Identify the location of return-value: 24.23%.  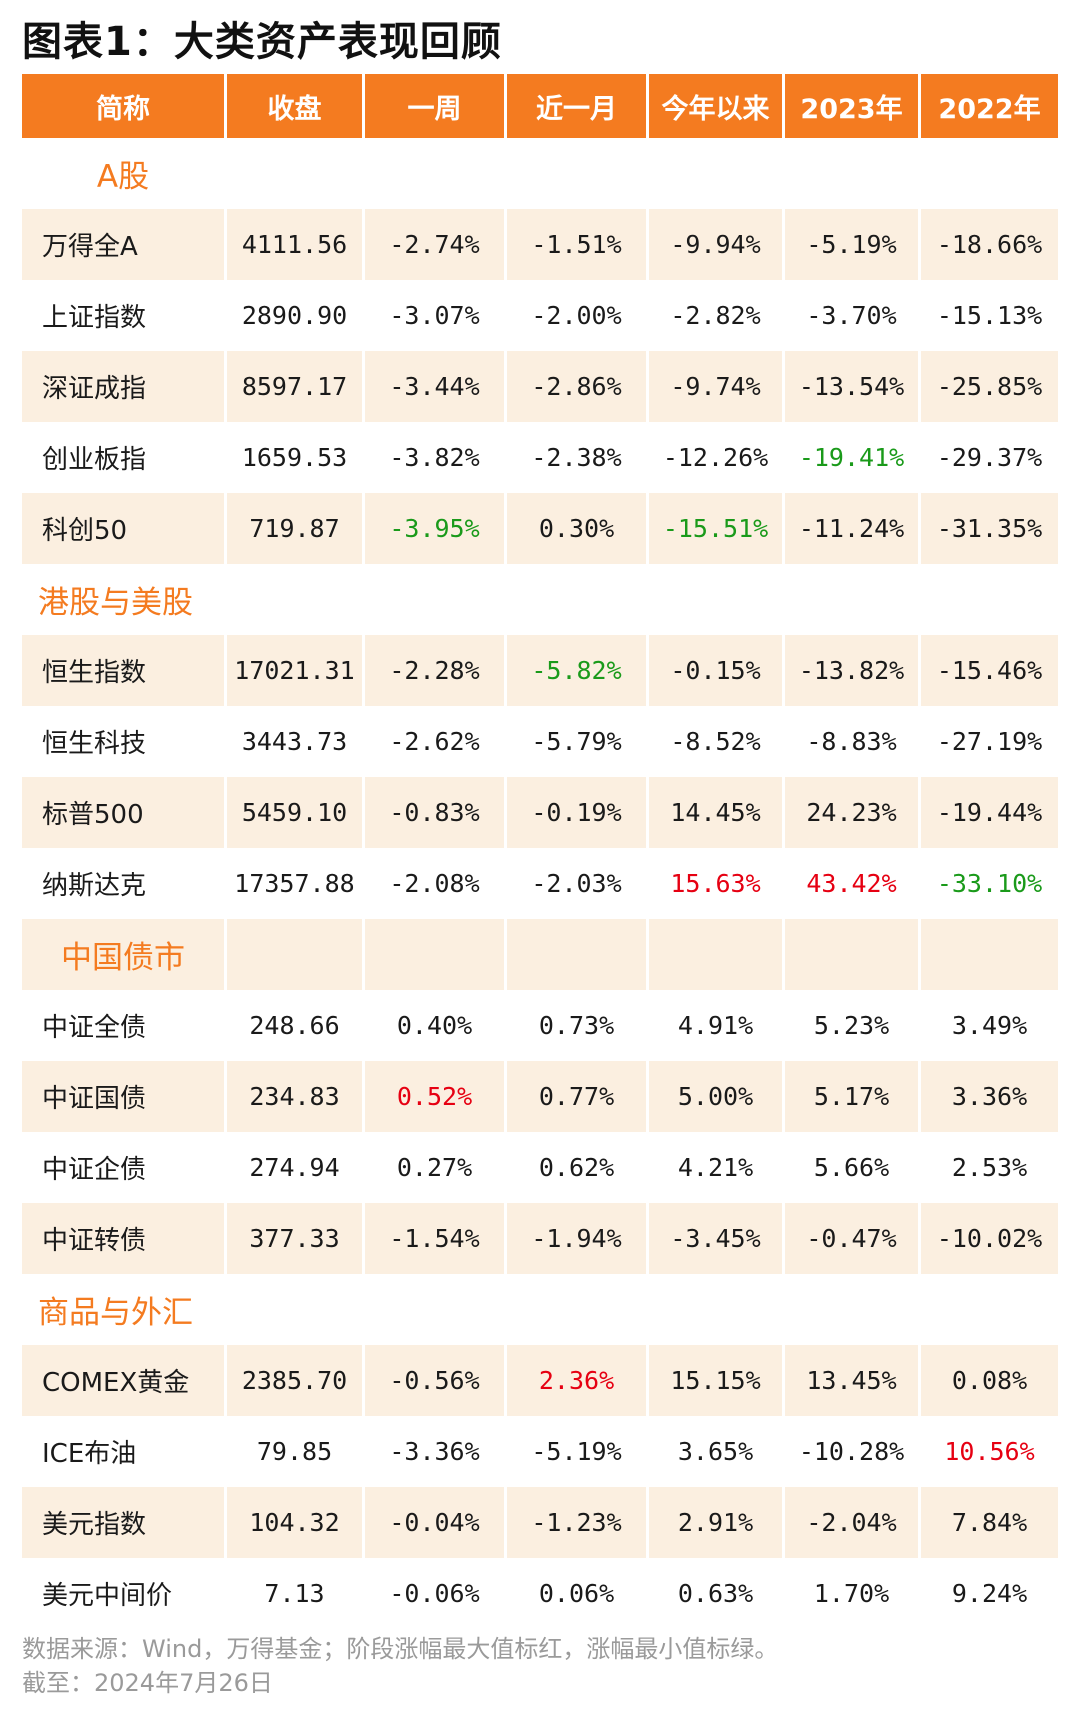
(853, 812).